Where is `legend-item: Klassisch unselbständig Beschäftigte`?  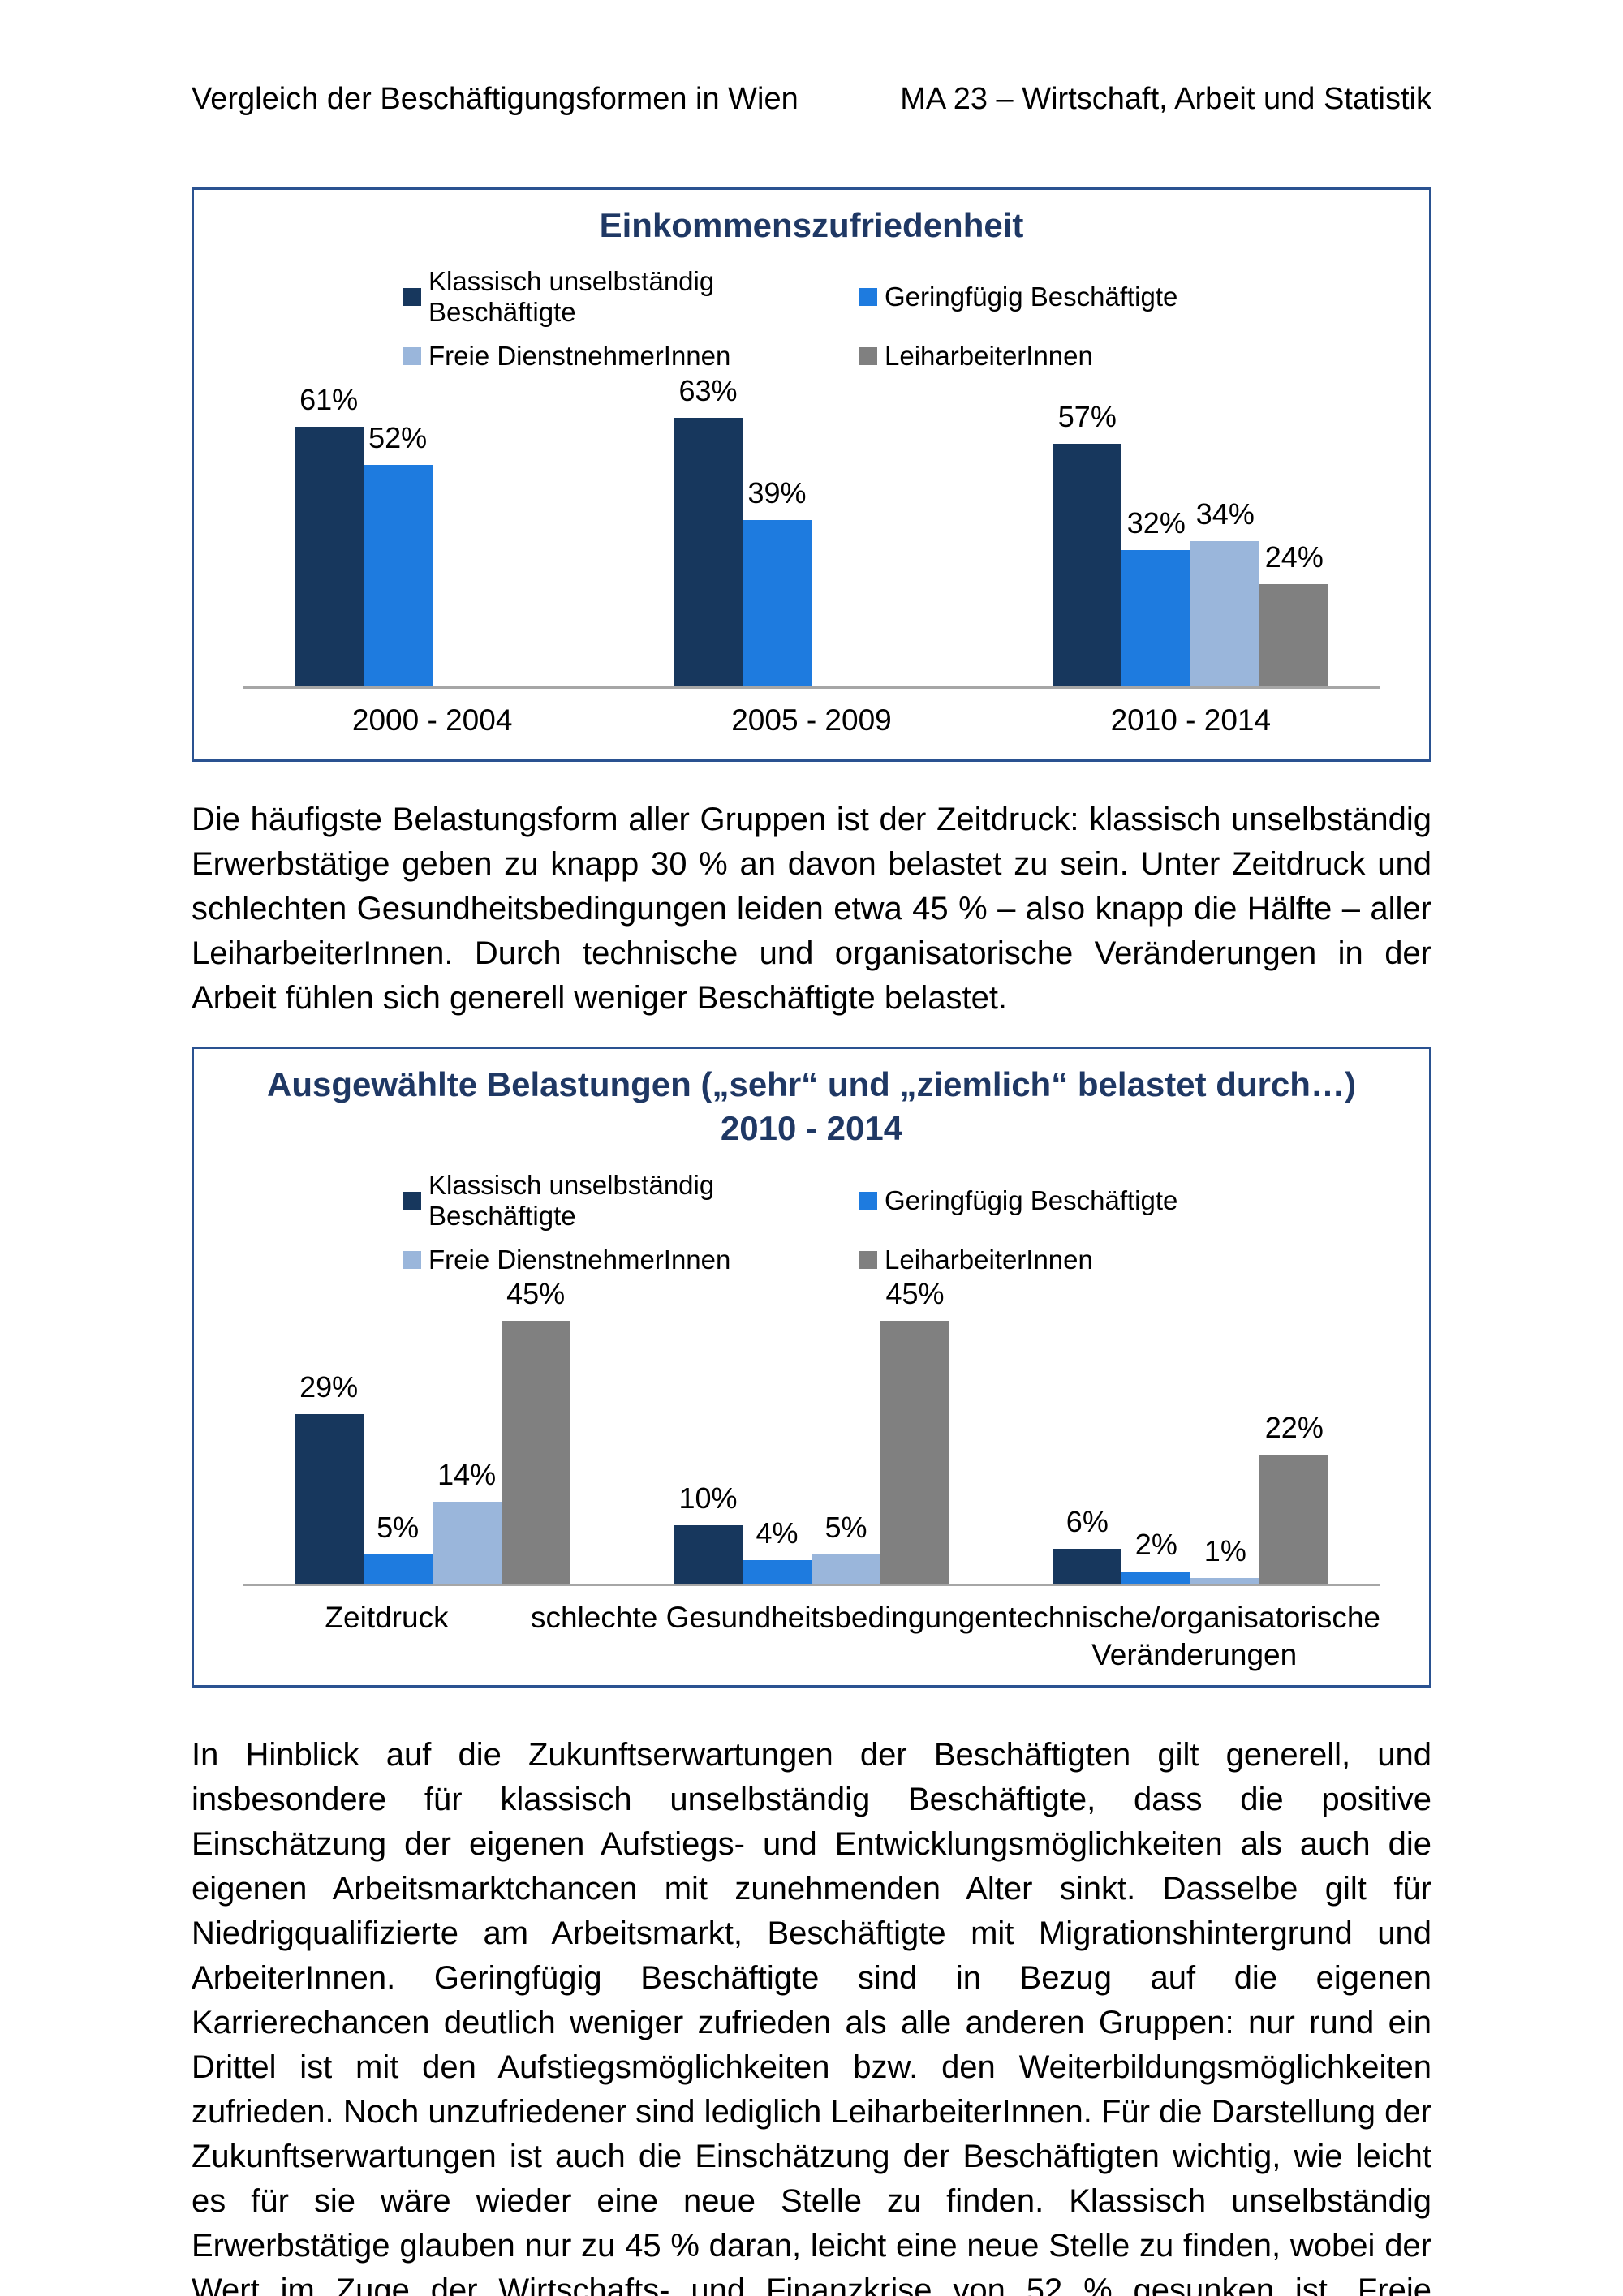 legend-item: Klassisch unselbständig Beschäftigte is located at coordinates (631, 1201).